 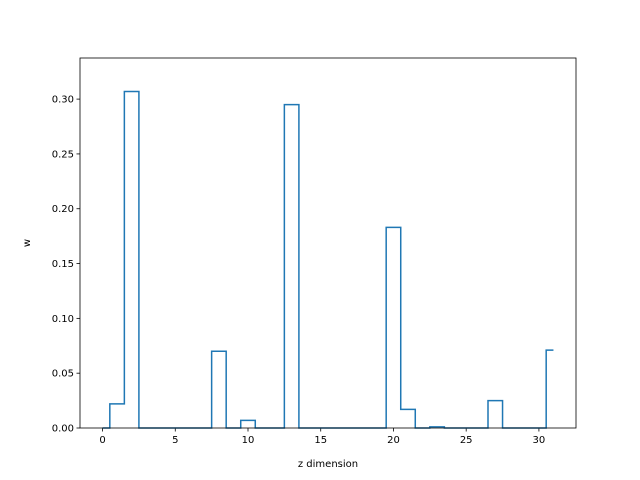 I want to click on y-axis-ticks: 0.00 0.05 0.10 0.15 0.20 0.25 0.30, so click(x=66, y=265).